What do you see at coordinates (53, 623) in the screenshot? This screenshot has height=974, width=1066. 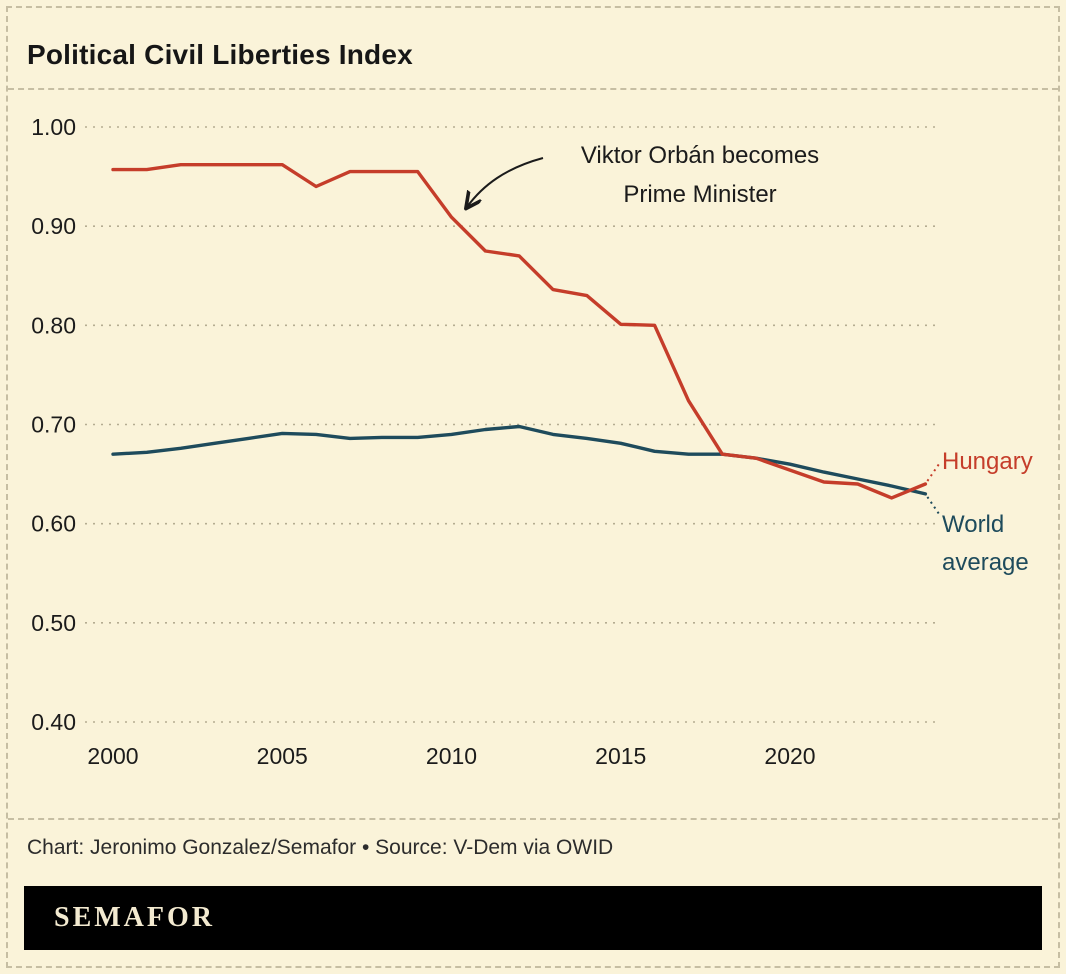 I see `y-tick-label: 0.50` at bounding box center [53, 623].